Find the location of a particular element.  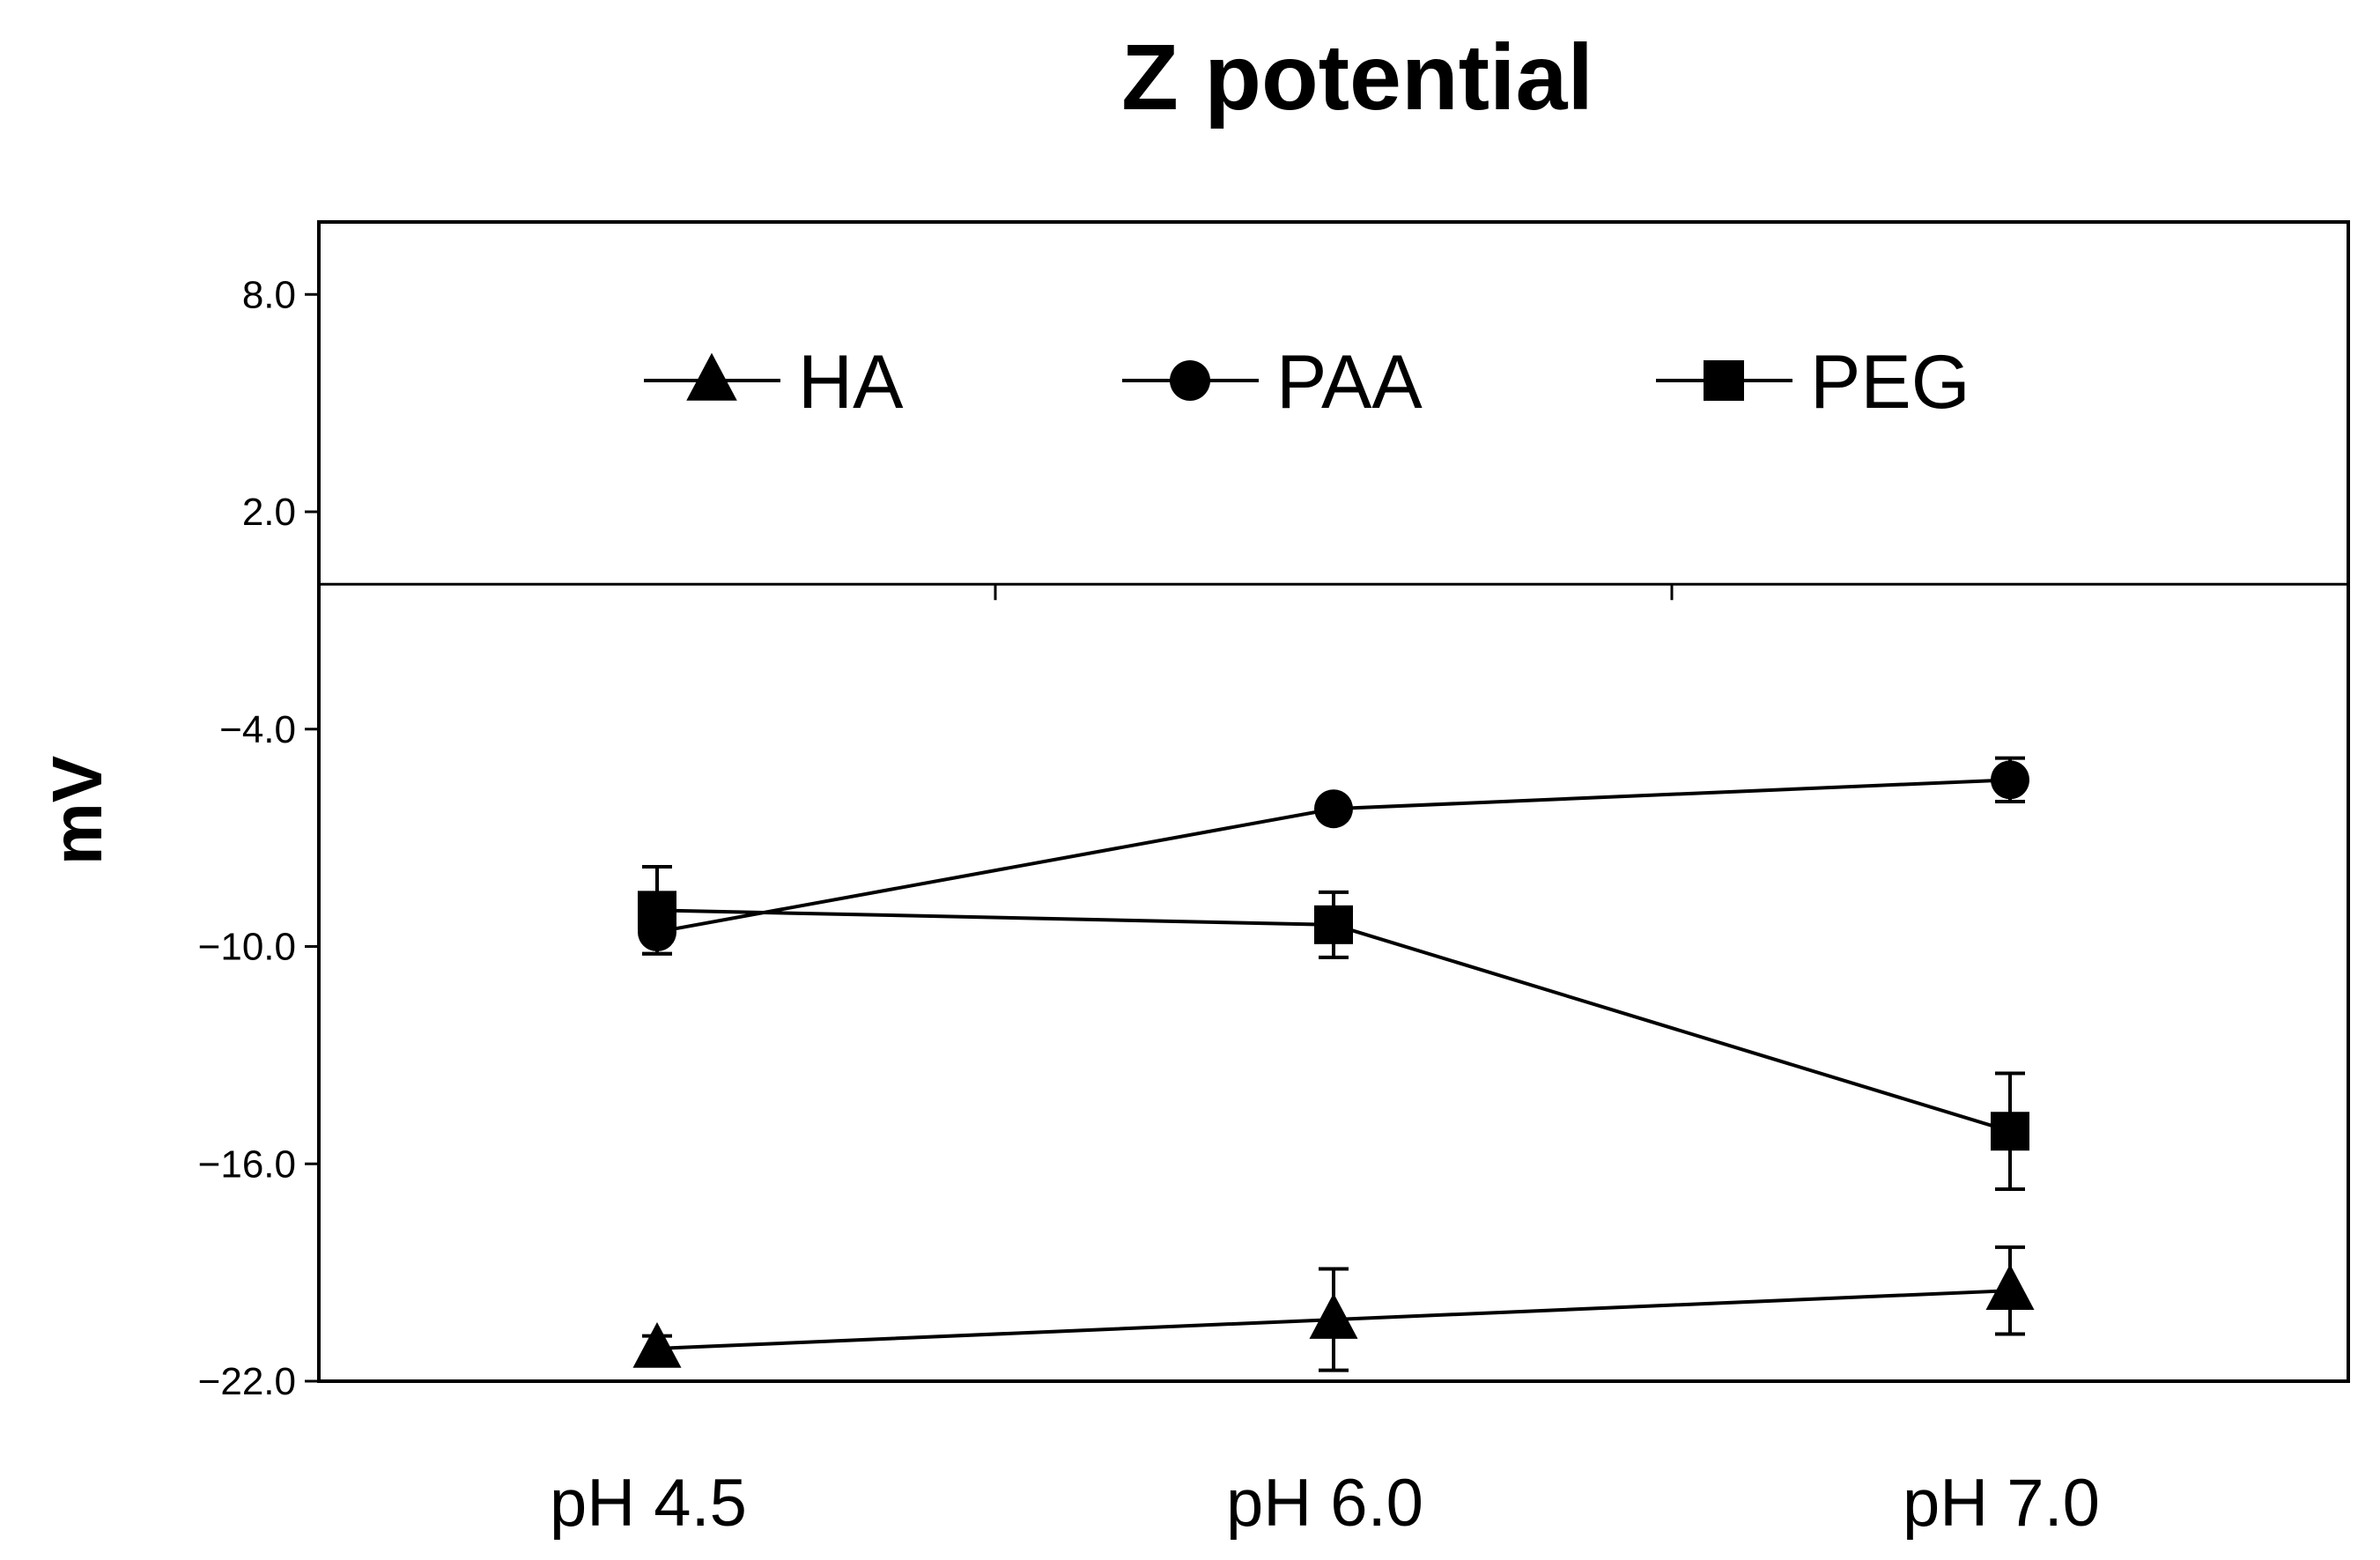

legend: HA PAA PEG is located at coordinates (1307, 382).